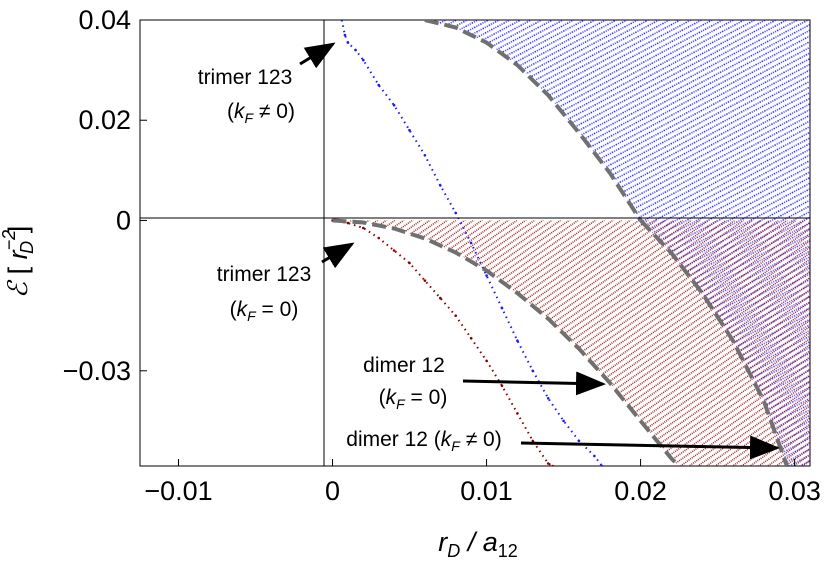 This screenshot has width=825, height=561. I want to click on arrow-trimer-kf-nonzero, so click(317, 55).